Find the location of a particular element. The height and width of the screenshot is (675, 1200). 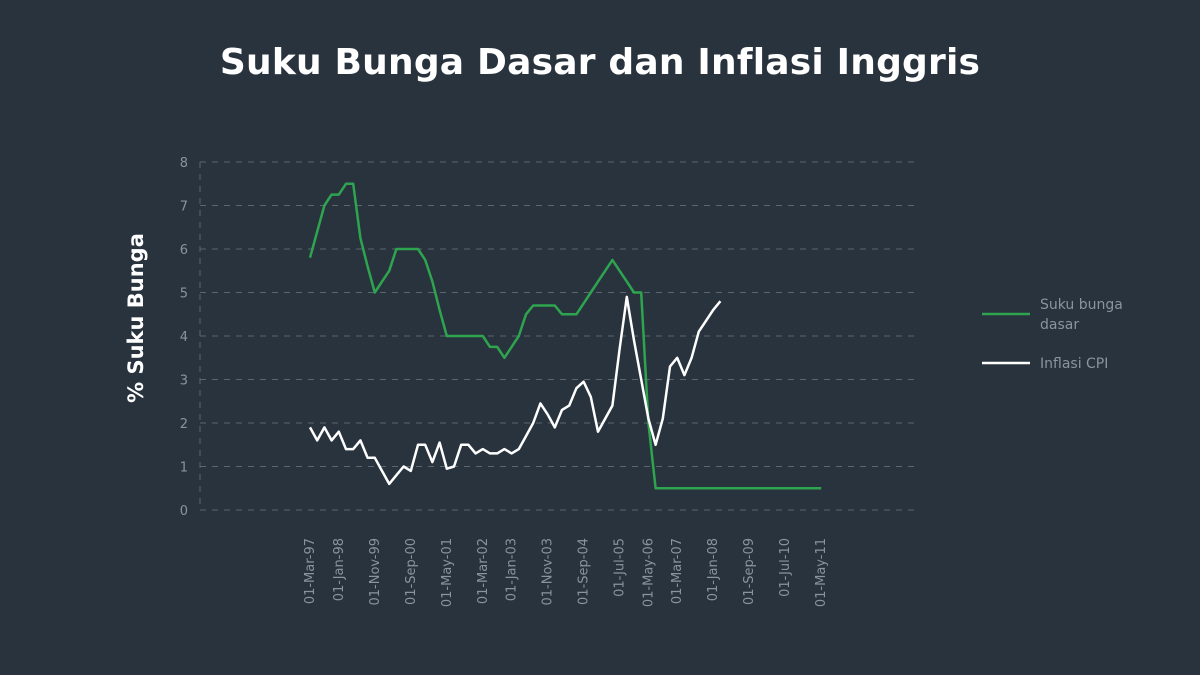

x-tick-label: 01-Sep-09 is located at coordinates (749, 571).